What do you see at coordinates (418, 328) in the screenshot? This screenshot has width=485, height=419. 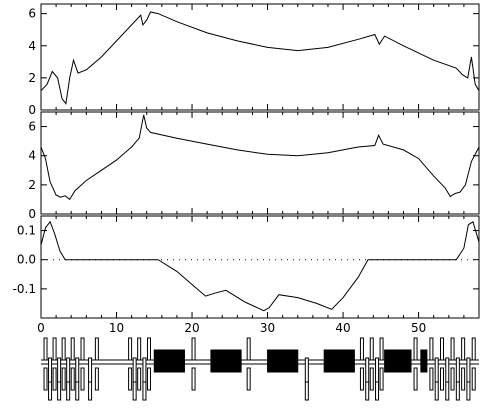 I see `x-tick-label: 50` at bounding box center [418, 328].